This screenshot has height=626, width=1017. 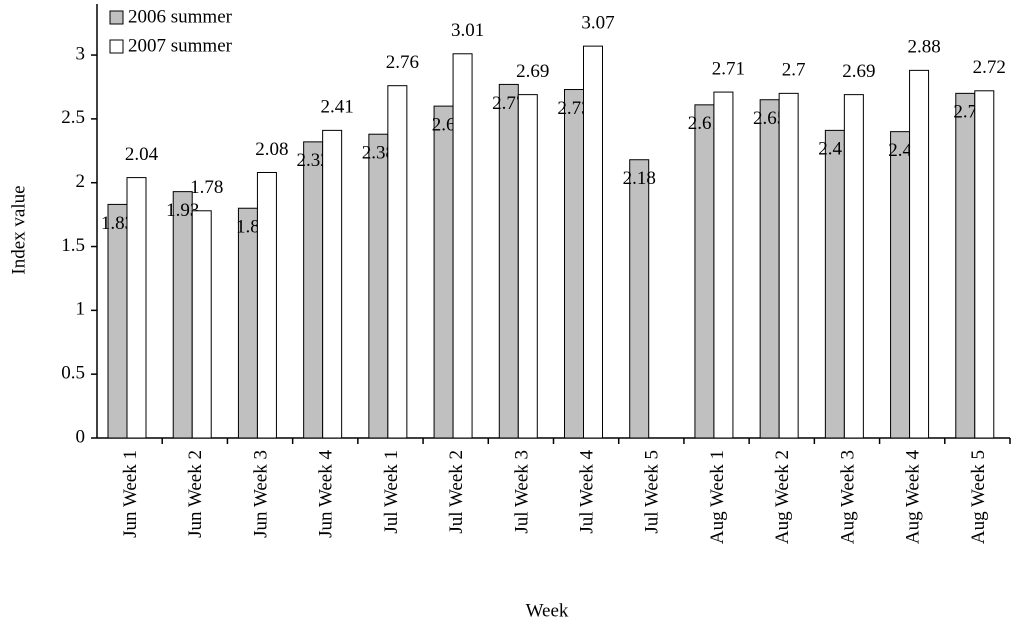 What do you see at coordinates (923, 47) in the screenshot?
I see `data-label: 2.88` at bounding box center [923, 47].